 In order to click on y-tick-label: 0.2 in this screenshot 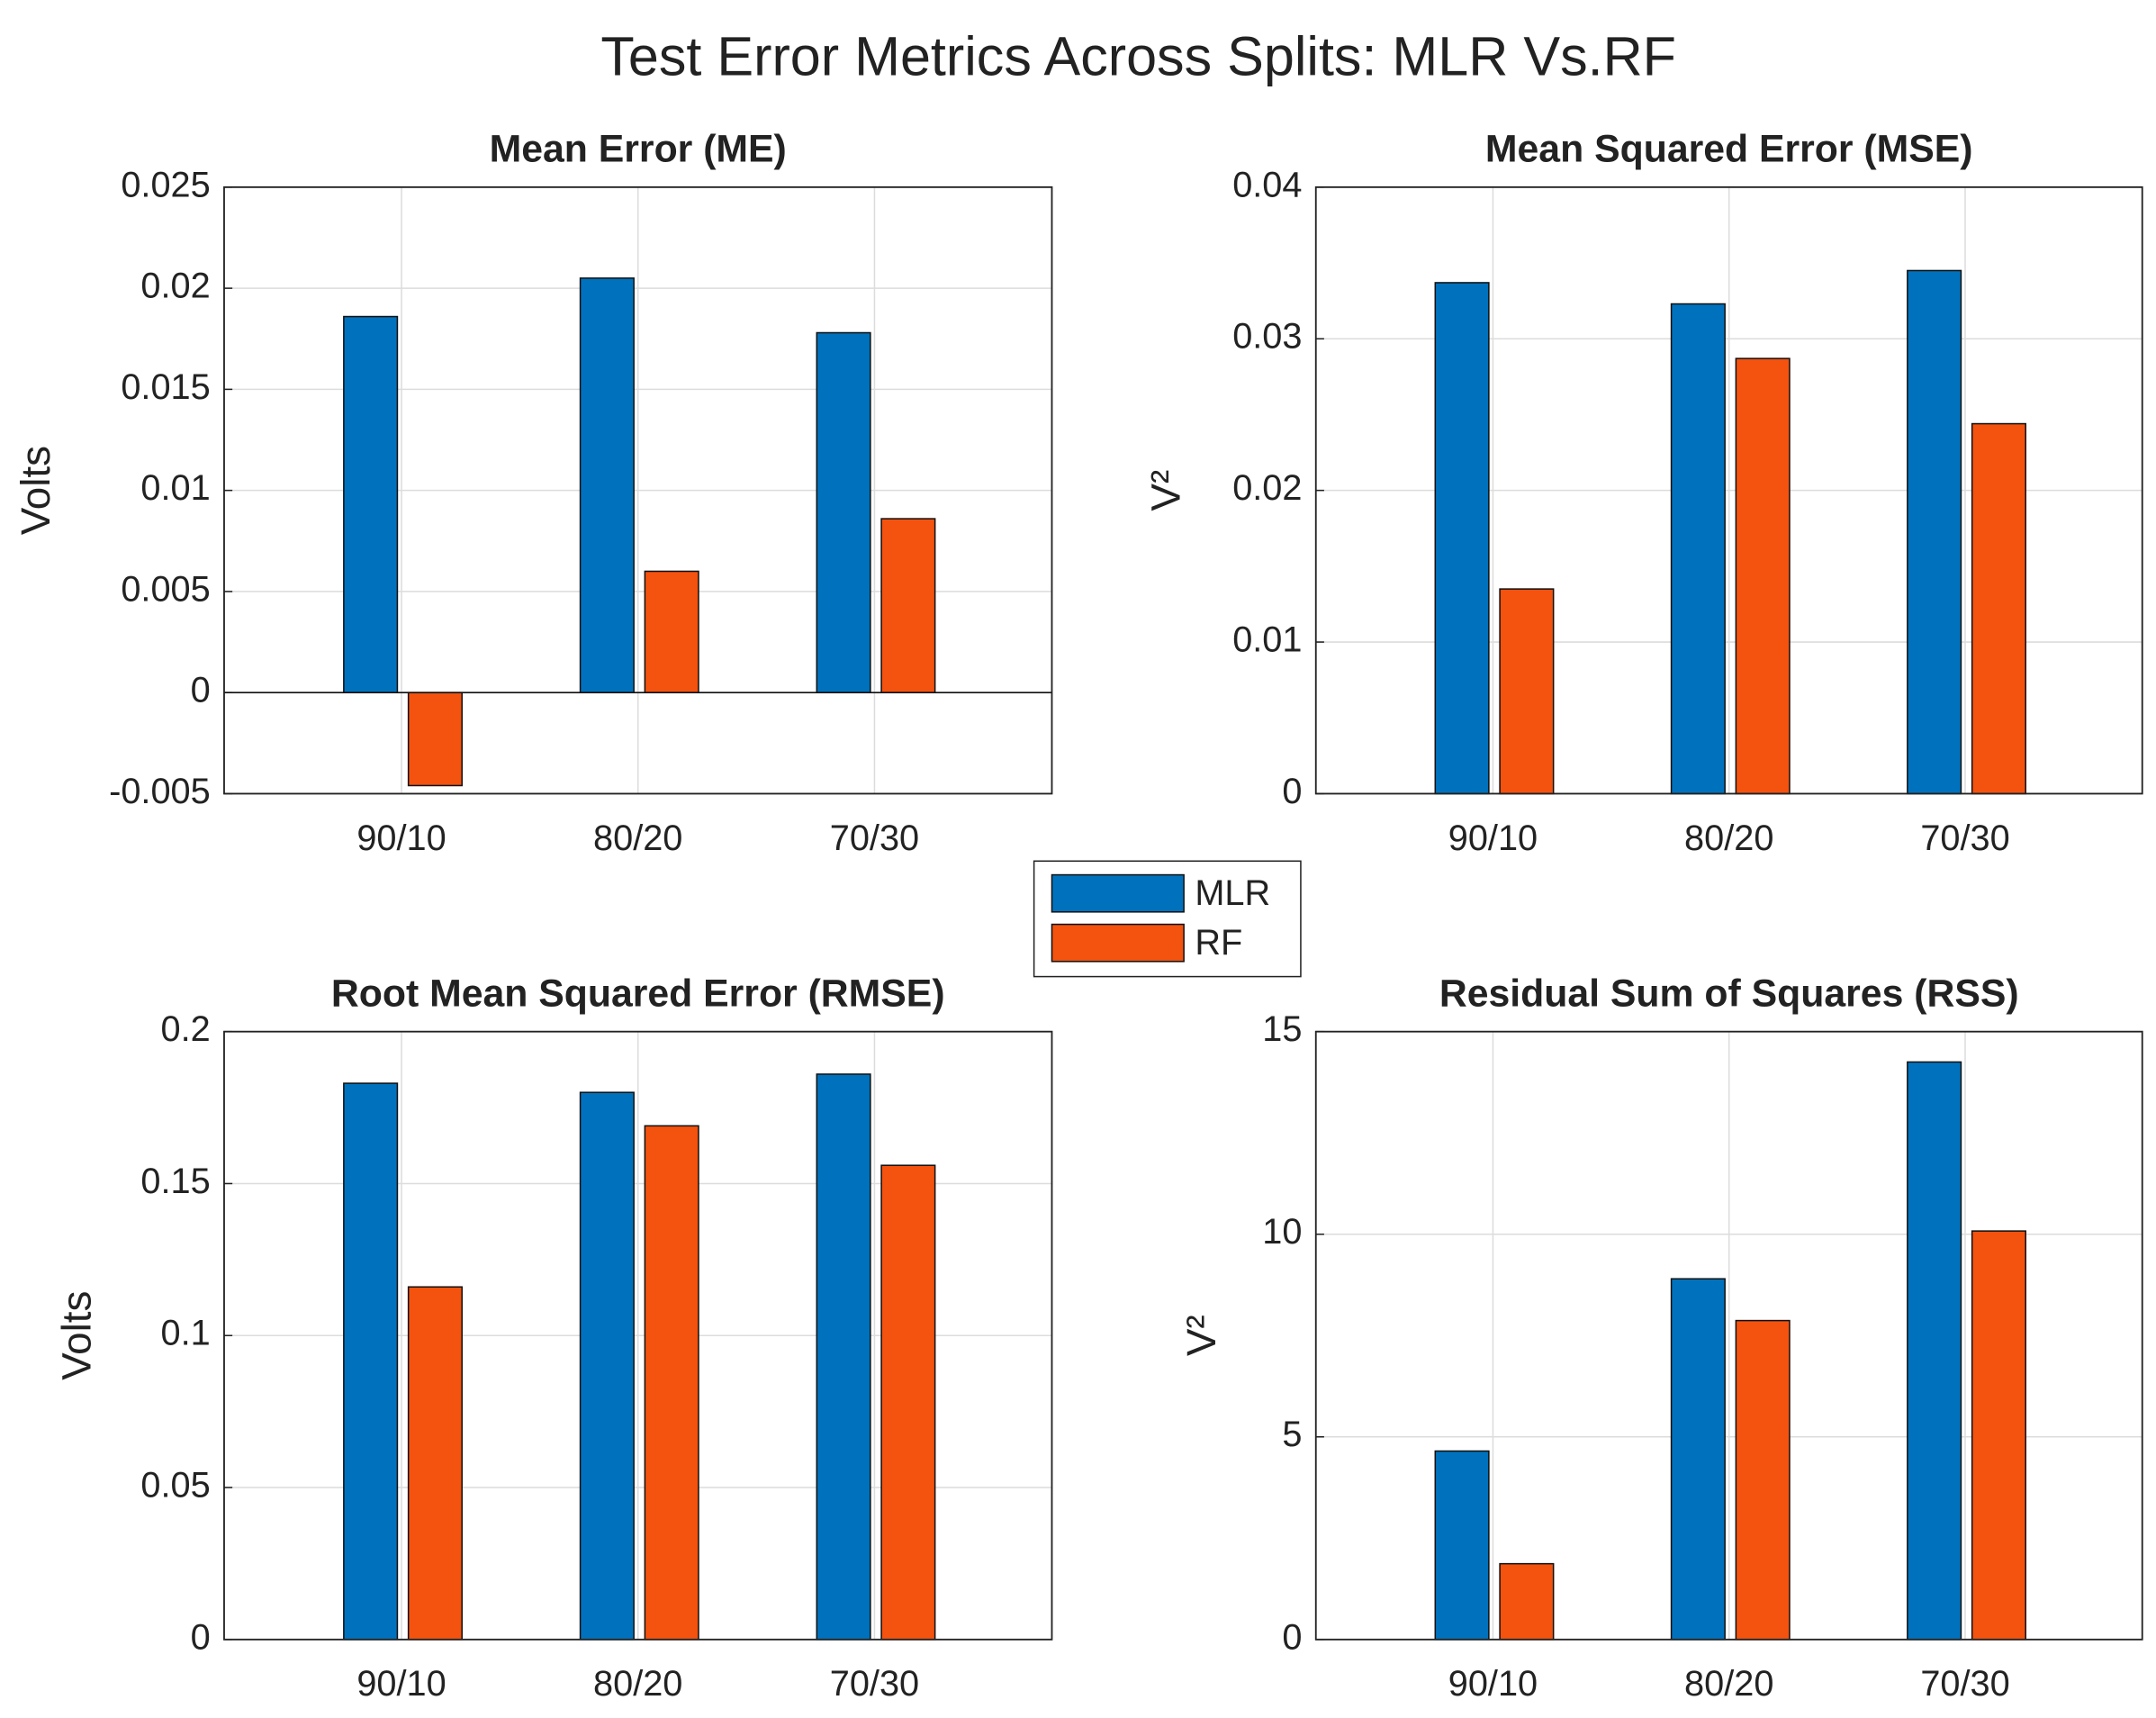, I will do `click(185, 1029)`.